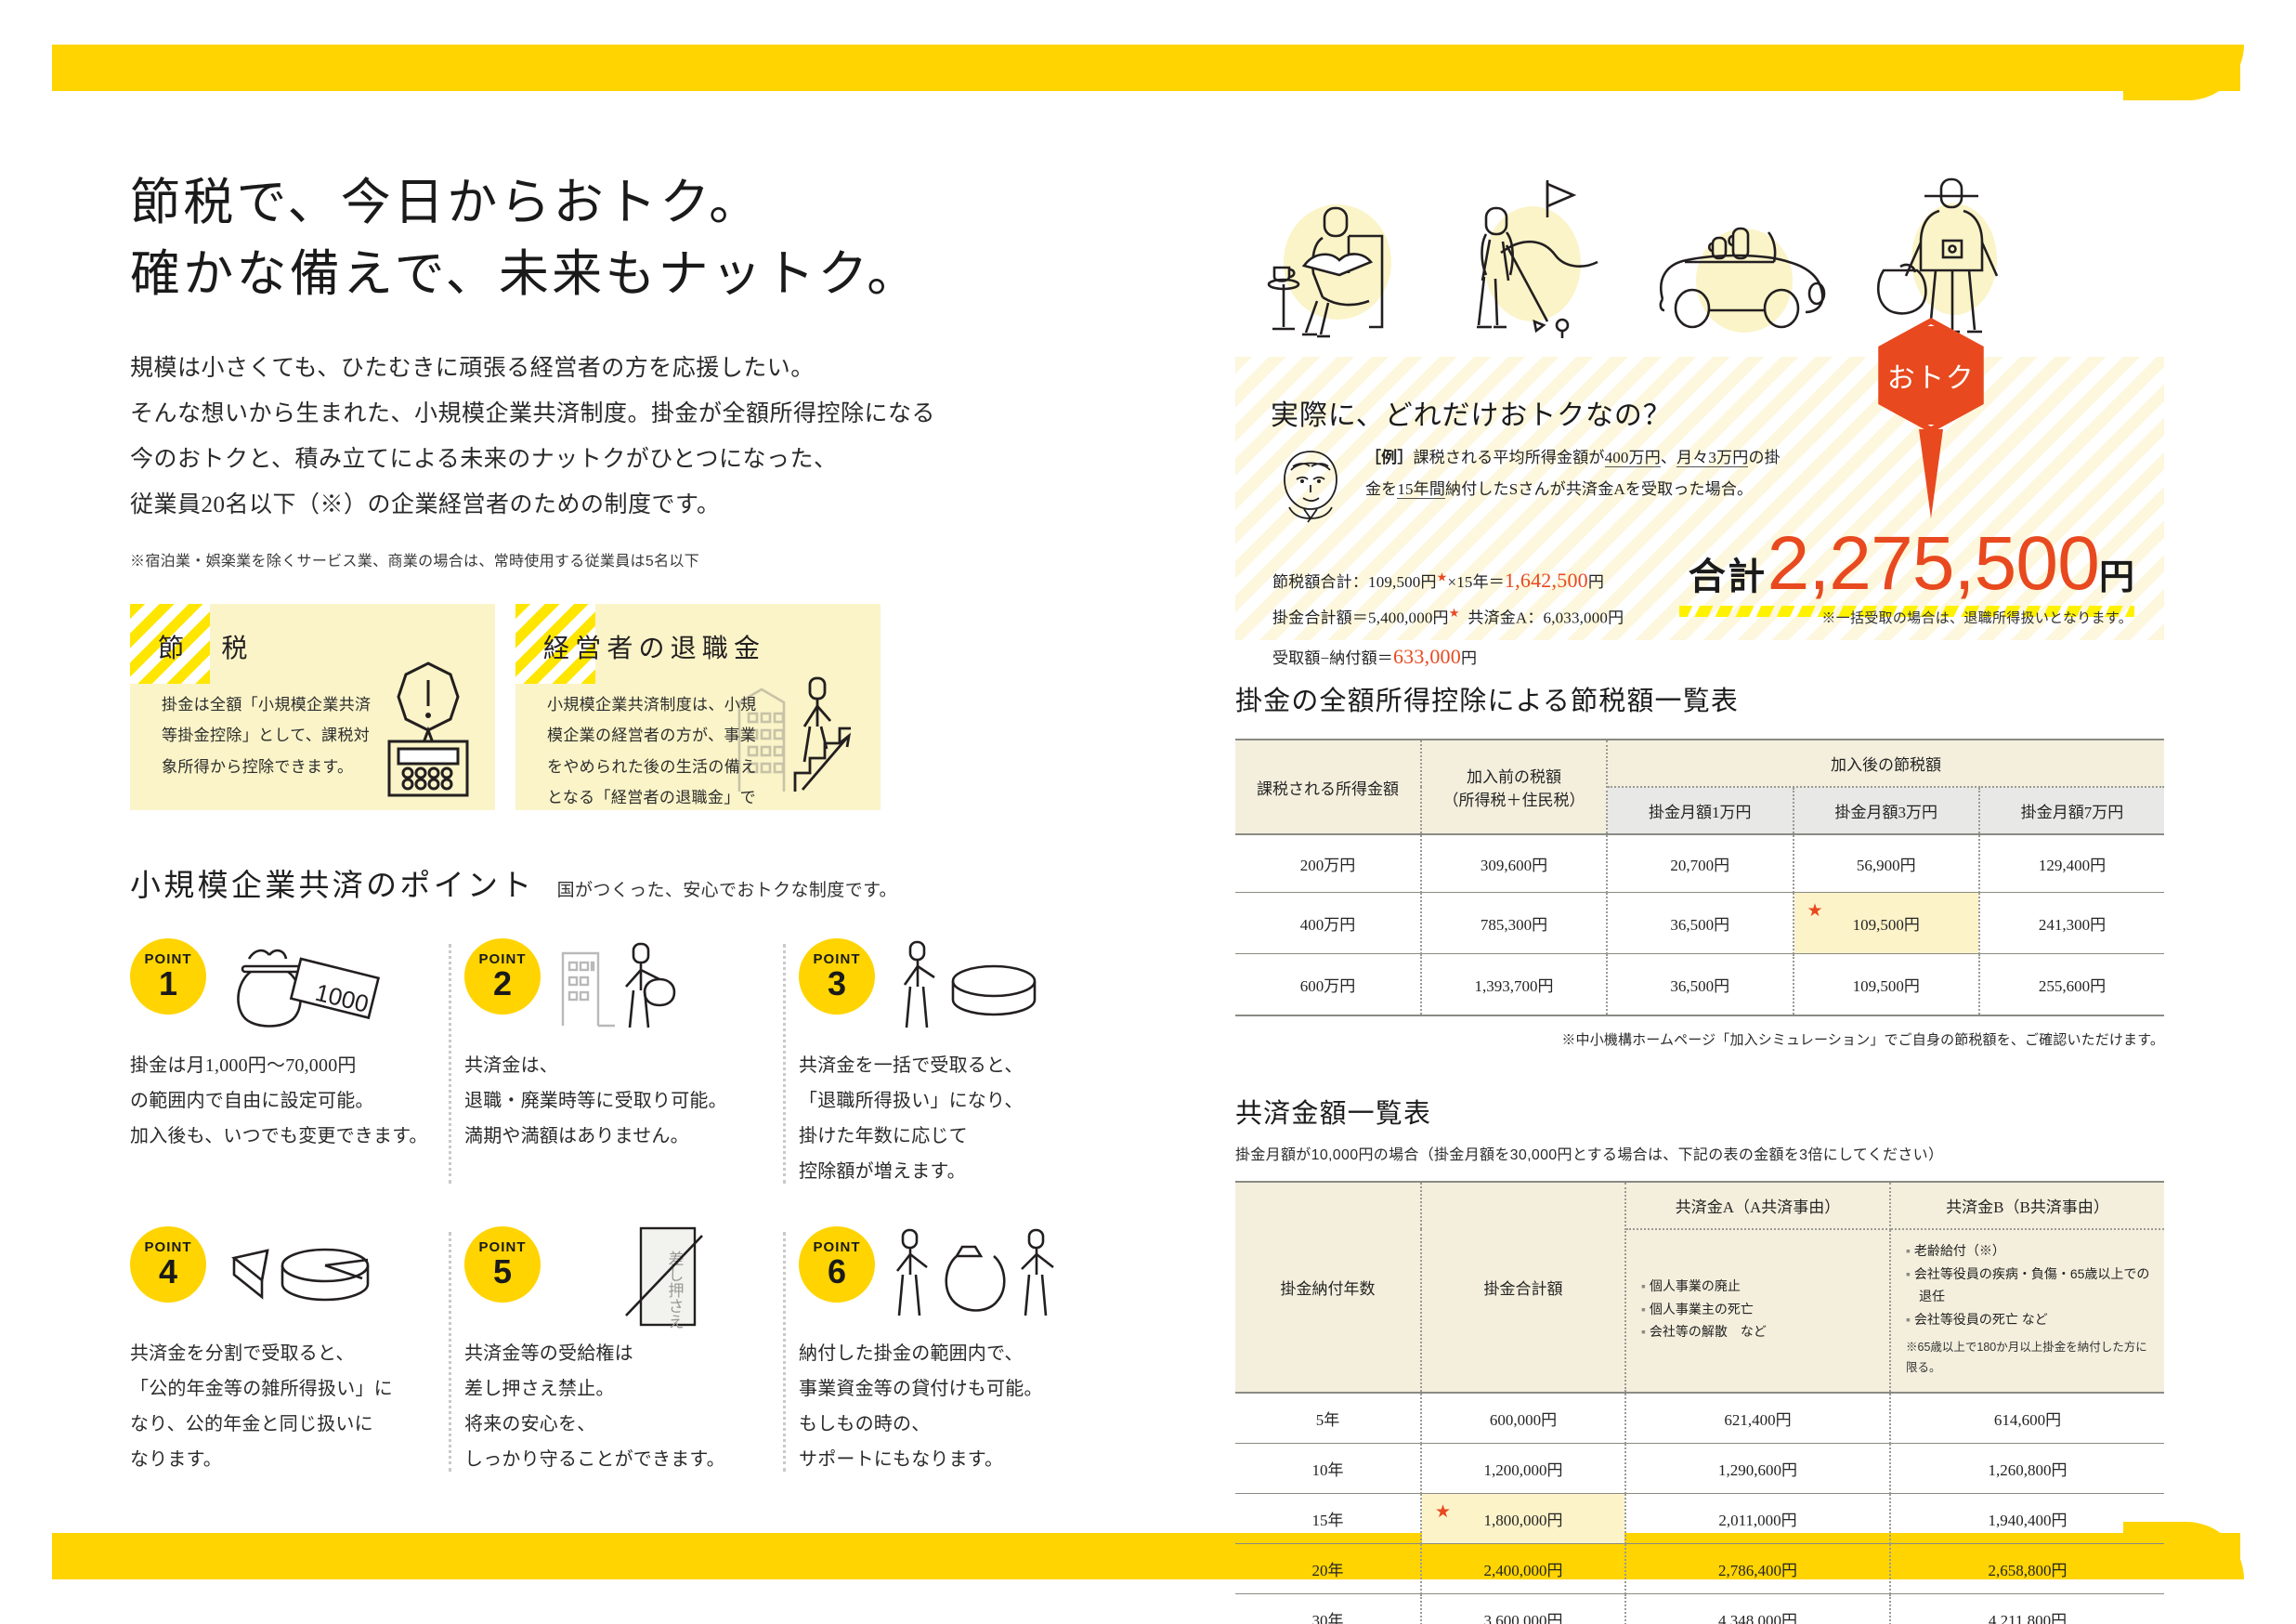 This screenshot has height=1624, width=2296. What do you see at coordinates (1514, 777) in the screenshot?
I see `table1-header-before-l1: 加入前の税額` at bounding box center [1514, 777].